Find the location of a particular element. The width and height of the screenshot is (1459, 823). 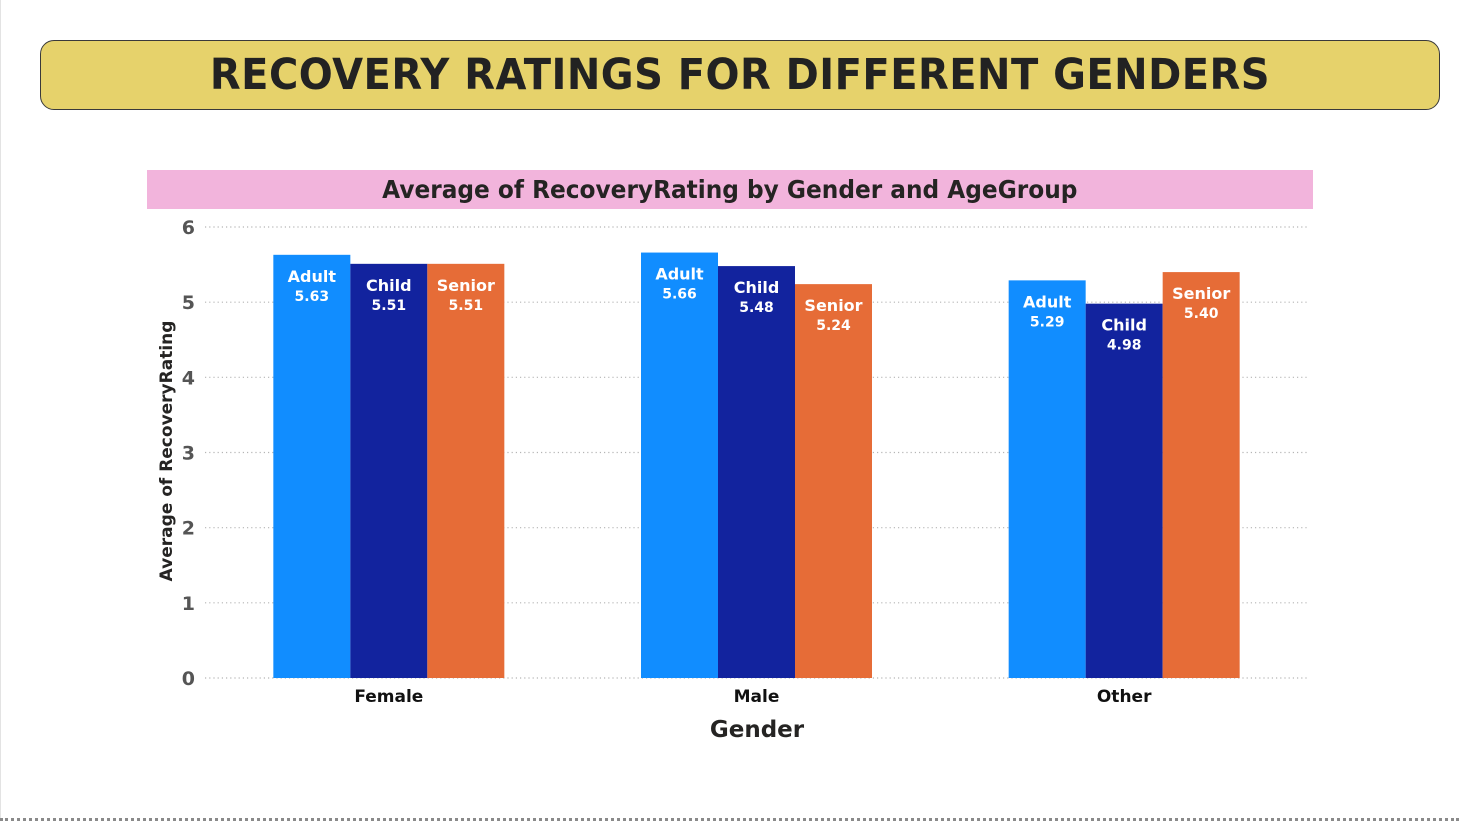

page-bottom-border is located at coordinates (729, 819).